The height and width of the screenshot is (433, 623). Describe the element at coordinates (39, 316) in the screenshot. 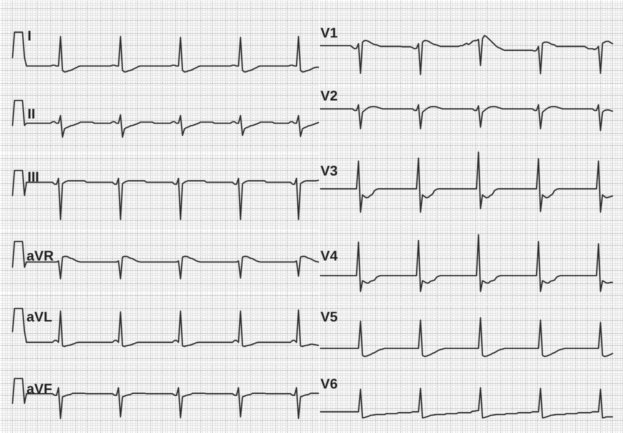

I see `chart-title: aVL` at that location.